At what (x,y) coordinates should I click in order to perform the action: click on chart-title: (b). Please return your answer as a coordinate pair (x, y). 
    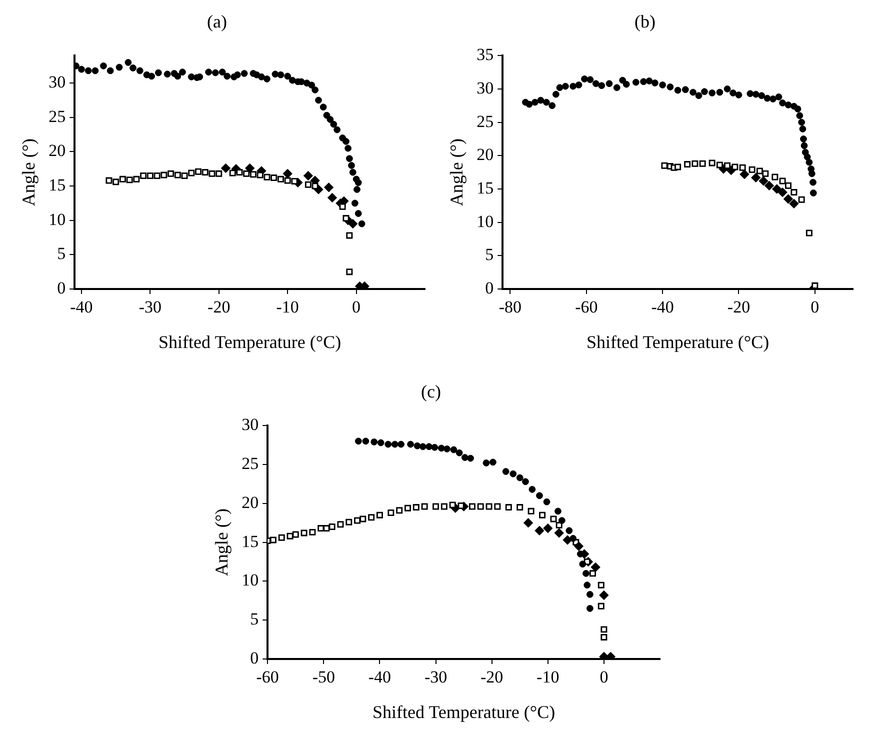
    Looking at the image, I should click on (644, 22).